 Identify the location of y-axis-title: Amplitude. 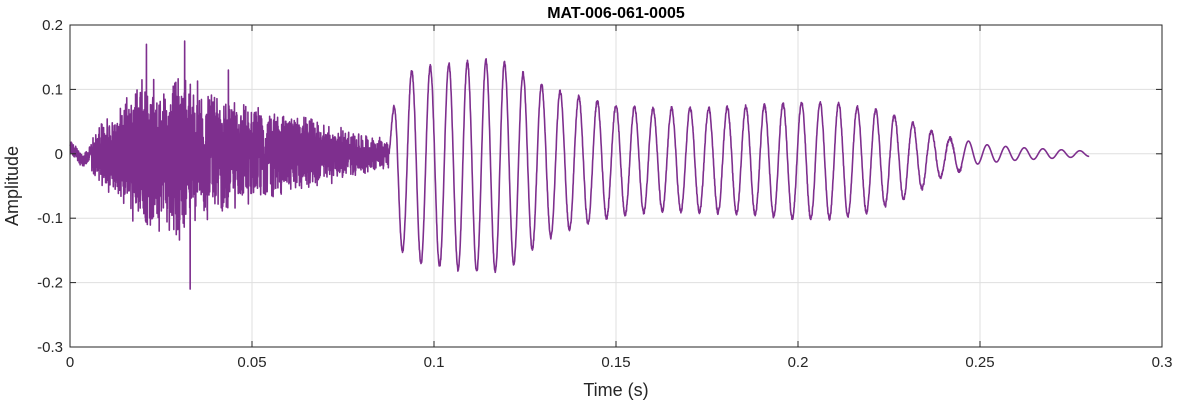
(12, 186).